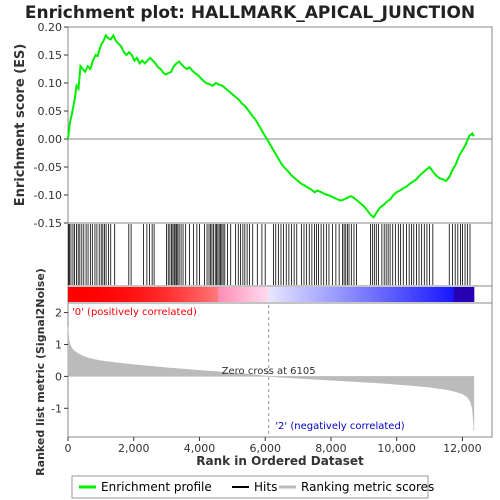 The width and height of the screenshot is (500, 500). What do you see at coordinates (50, 83) in the screenshot?
I see `es-y-tick-label: 0.10` at bounding box center [50, 83].